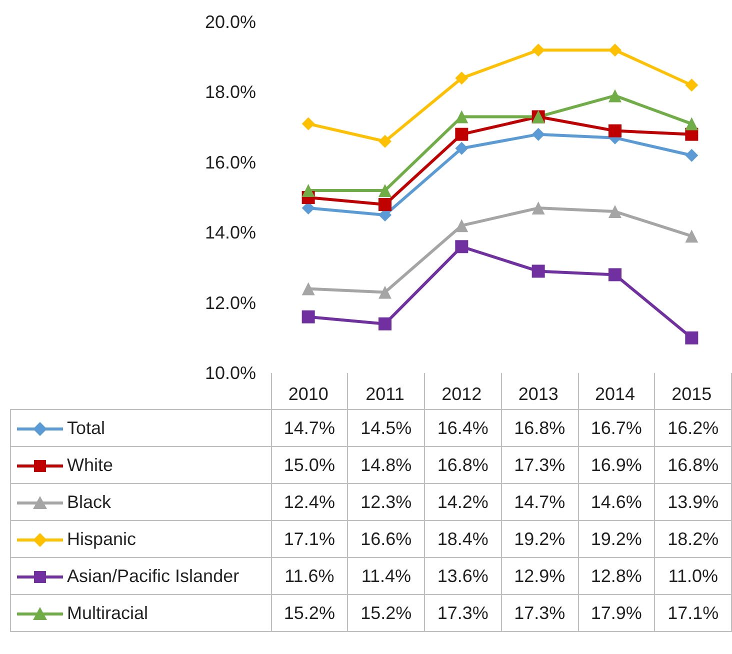 The image size is (732, 654). I want to click on data-label: 13.9%, so click(693, 502).